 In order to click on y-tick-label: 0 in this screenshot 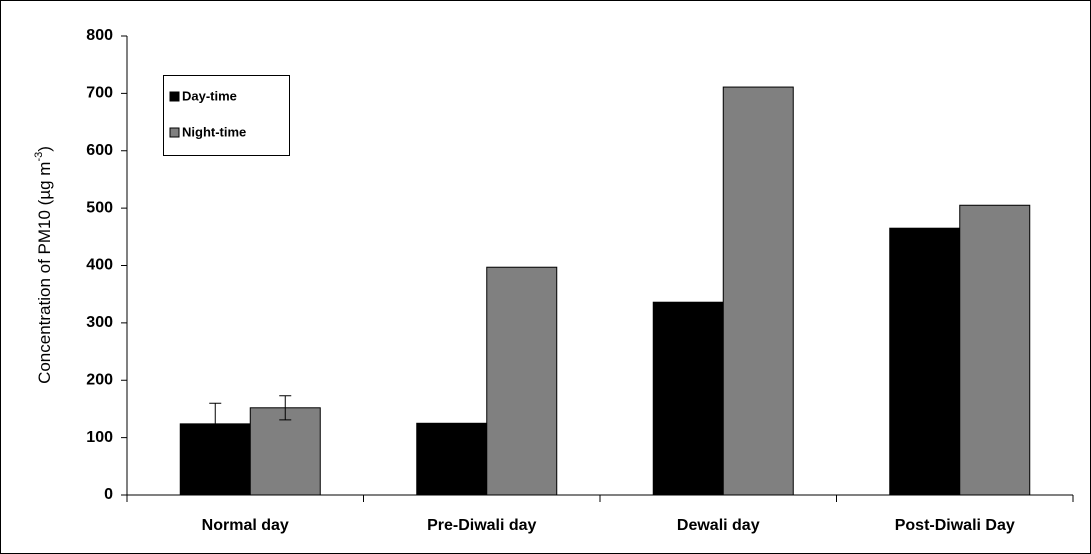, I will do `click(108, 494)`.